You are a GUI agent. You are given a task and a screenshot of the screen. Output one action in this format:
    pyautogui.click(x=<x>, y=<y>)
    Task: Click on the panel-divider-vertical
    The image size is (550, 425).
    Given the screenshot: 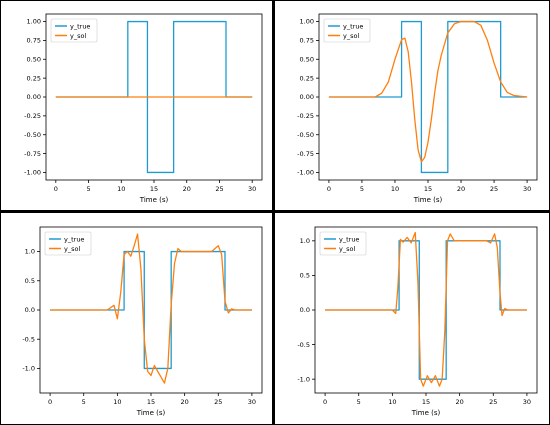 What is the action you would take?
    pyautogui.click(x=273, y=212)
    